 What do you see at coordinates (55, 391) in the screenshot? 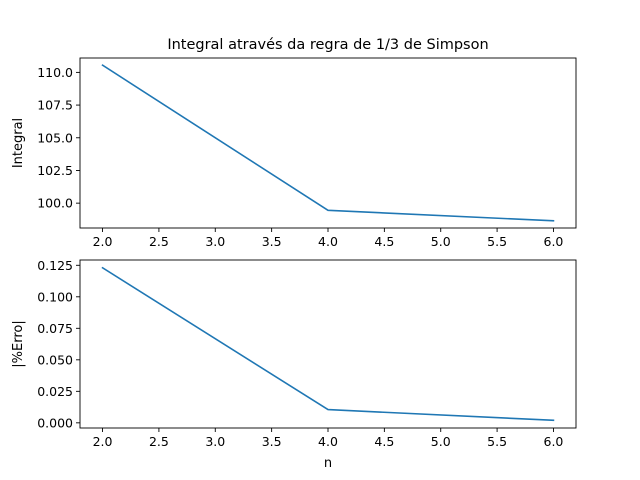
I see `y-tick-label: 0.025` at bounding box center [55, 391].